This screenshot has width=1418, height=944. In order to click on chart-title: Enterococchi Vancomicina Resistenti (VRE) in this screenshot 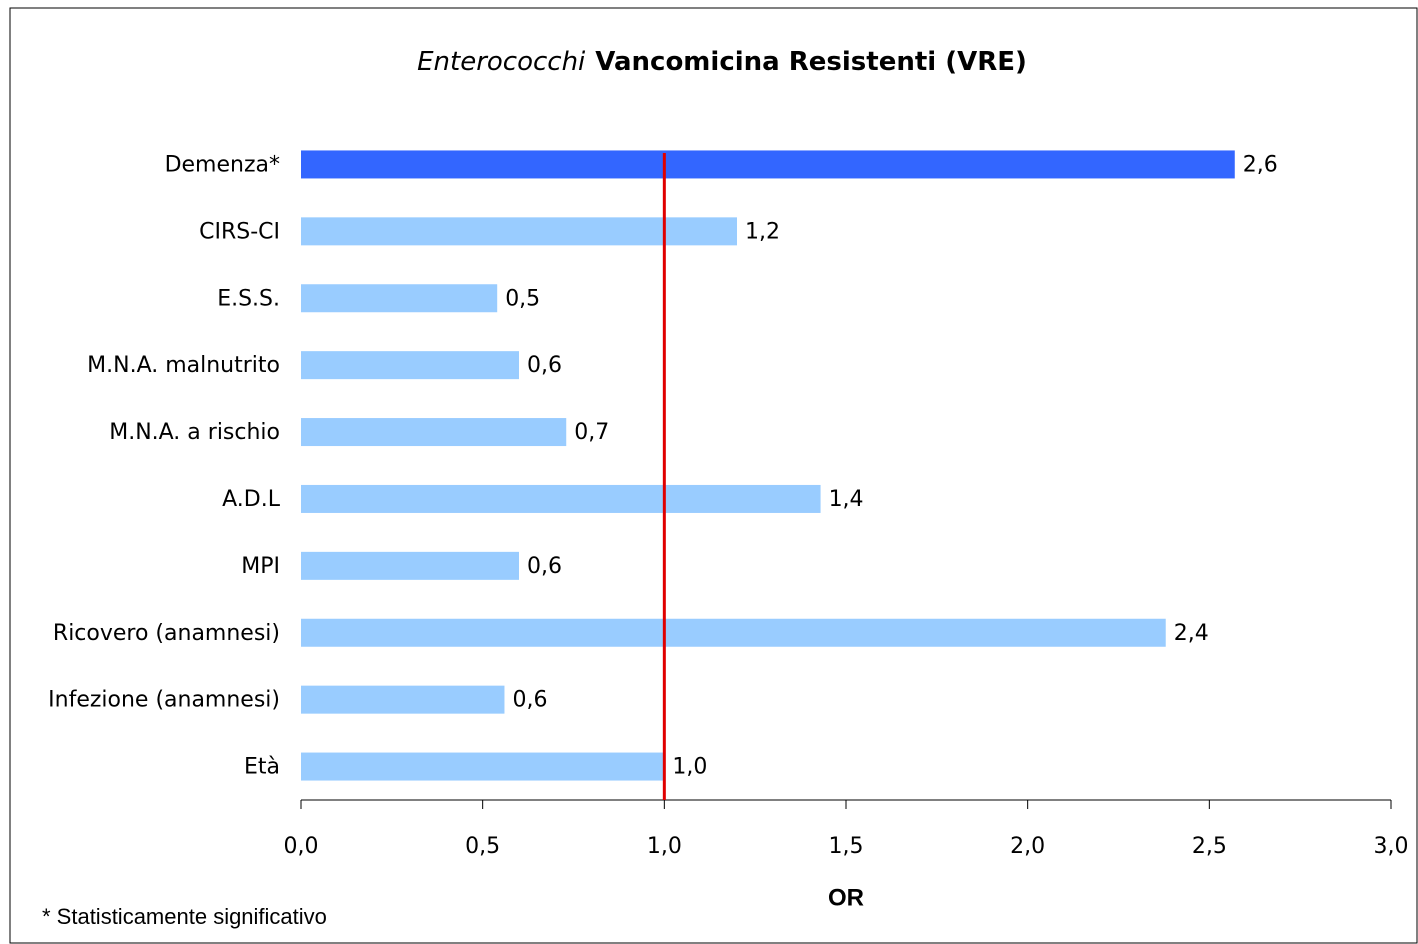, I will do `click(722, 62)`.